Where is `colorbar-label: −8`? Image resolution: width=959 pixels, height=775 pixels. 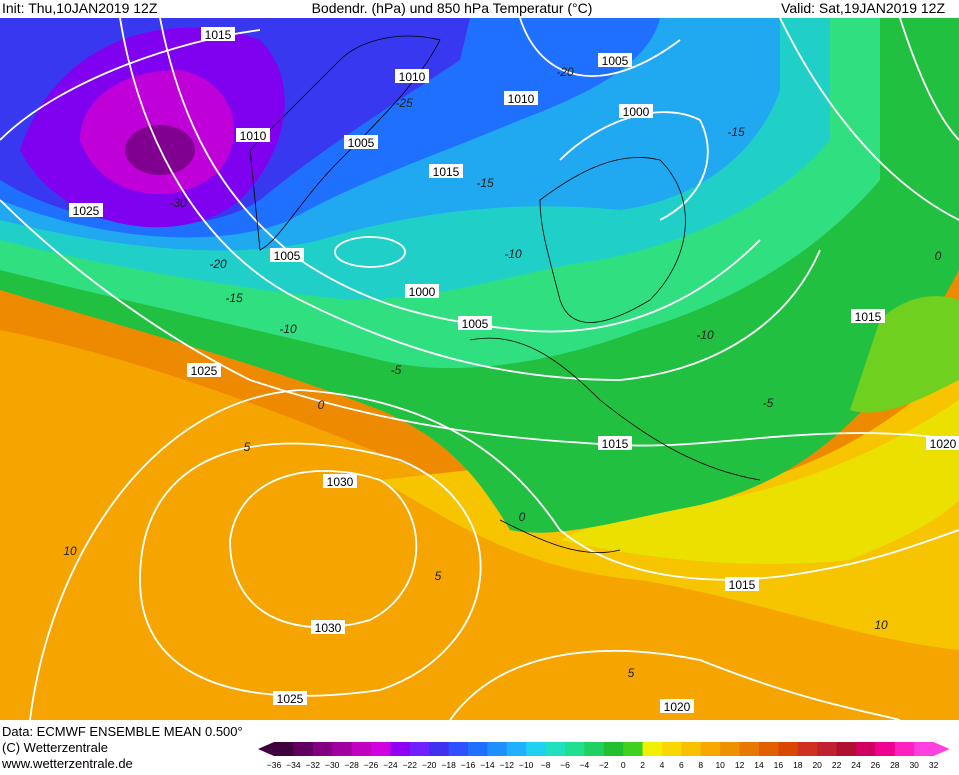
colorbar-label: −8 is located at coordinates (546, 765).